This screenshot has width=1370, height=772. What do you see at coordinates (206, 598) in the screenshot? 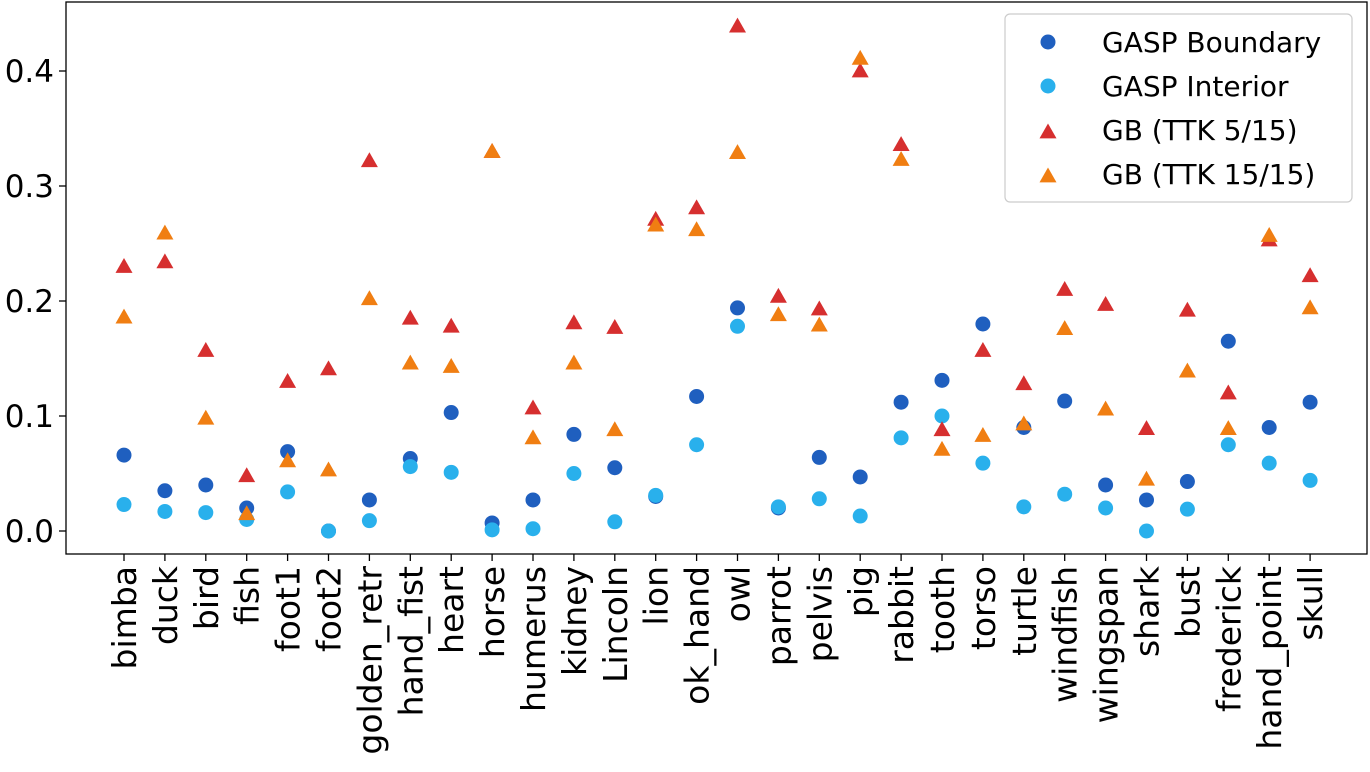
I see `x-tick-label: bird` at bounding box center [206, 598].